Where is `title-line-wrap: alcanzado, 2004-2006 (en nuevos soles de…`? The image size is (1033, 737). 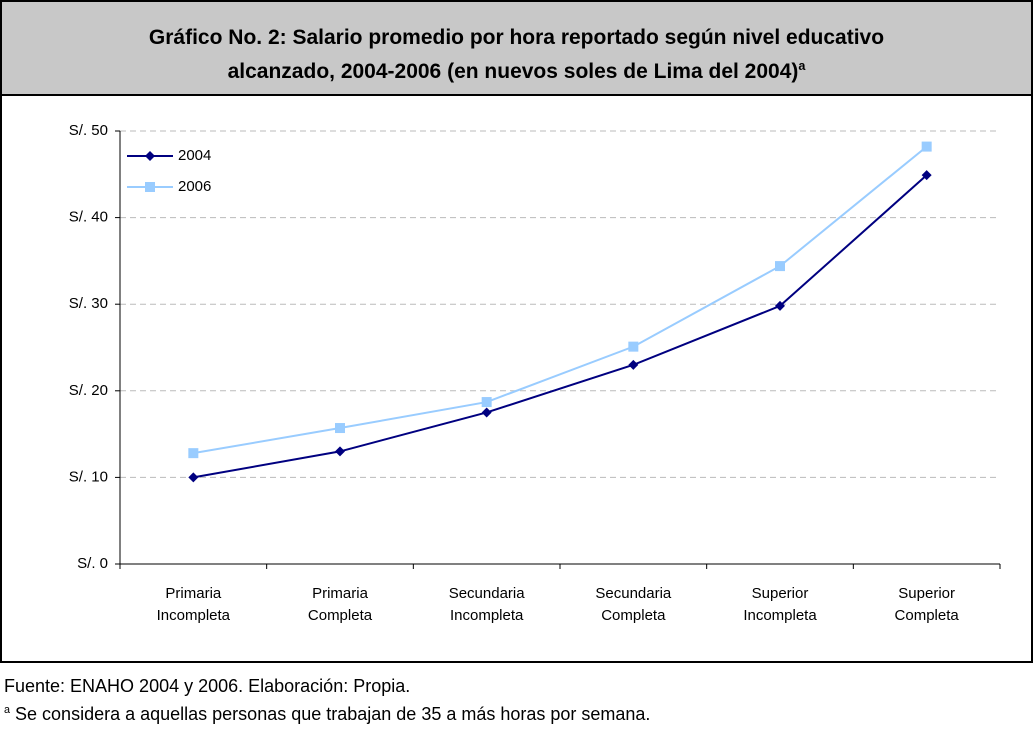 title-line-wrap: alcanzado, 2004-2006 (en nuevos soles de… is located at coordinates (516, 69).